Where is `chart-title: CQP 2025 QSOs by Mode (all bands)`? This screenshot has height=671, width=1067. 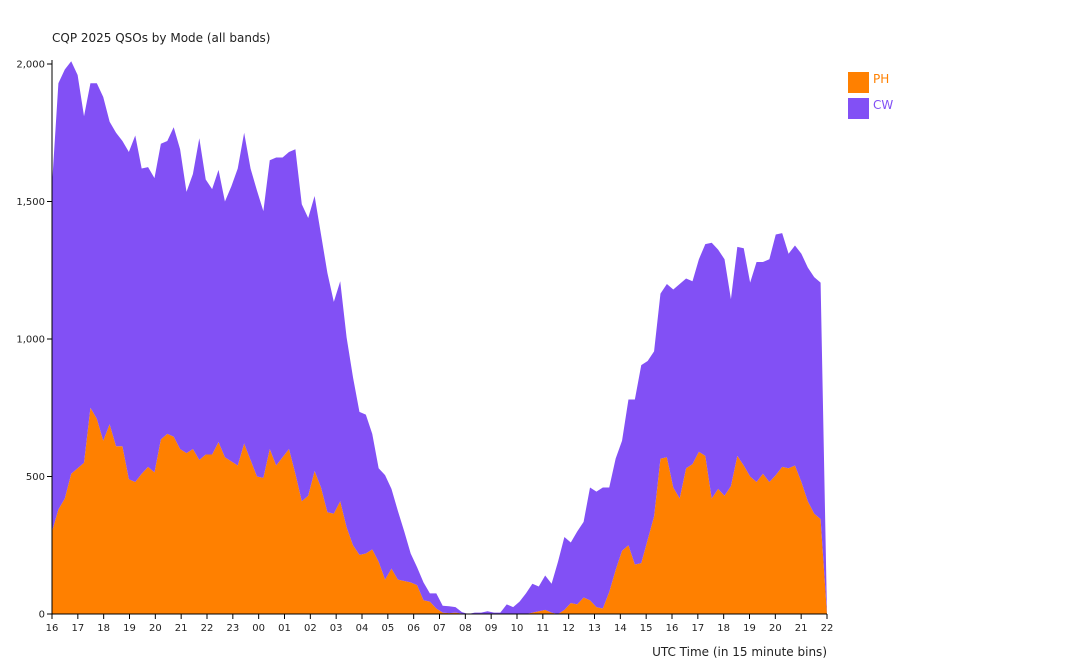
chart-title: CQP 2025 QSOs by Mode (all bands) is located at coordinates (161, 38).